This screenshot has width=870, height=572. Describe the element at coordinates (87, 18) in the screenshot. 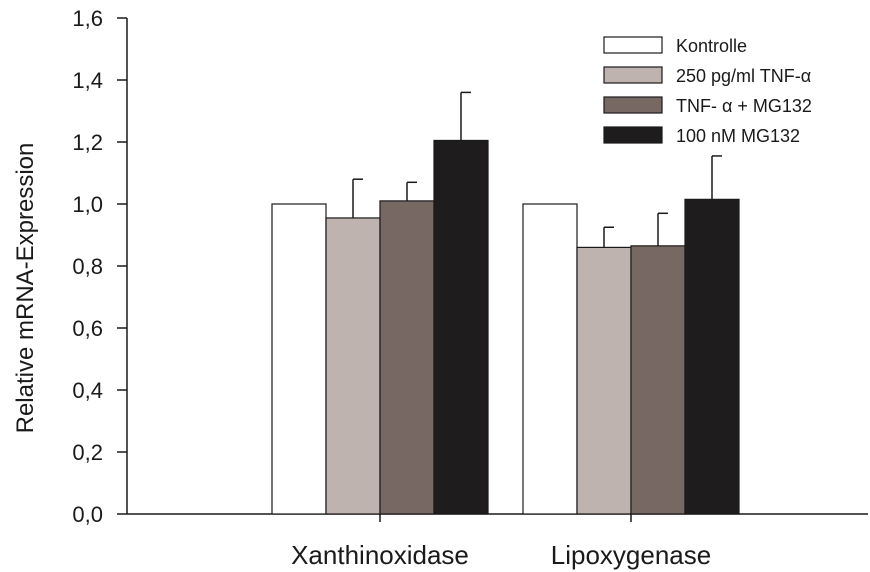

I see `y-tick-label: 1,6` at that location.